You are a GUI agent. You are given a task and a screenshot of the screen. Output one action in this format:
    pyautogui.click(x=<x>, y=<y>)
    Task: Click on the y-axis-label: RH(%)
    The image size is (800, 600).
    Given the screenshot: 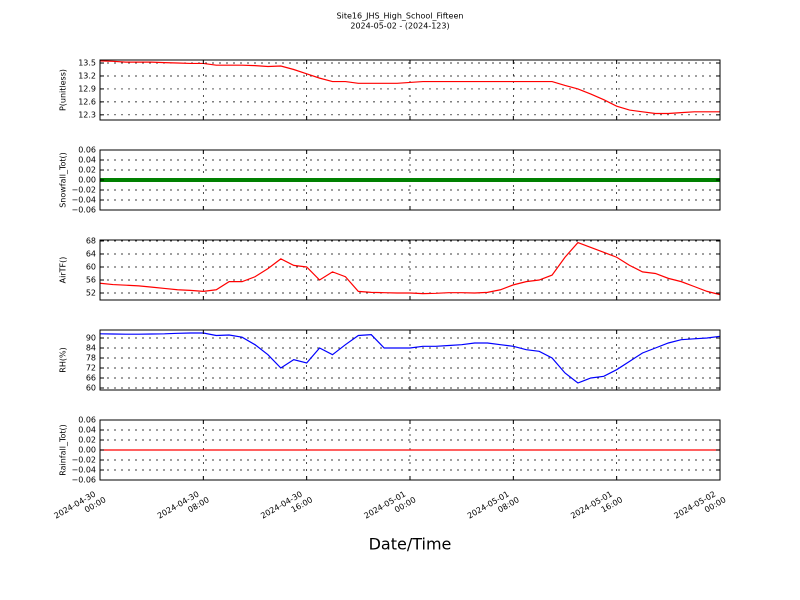 What is the action you would take?
    pyautogui.click(x=63, y=359)
    